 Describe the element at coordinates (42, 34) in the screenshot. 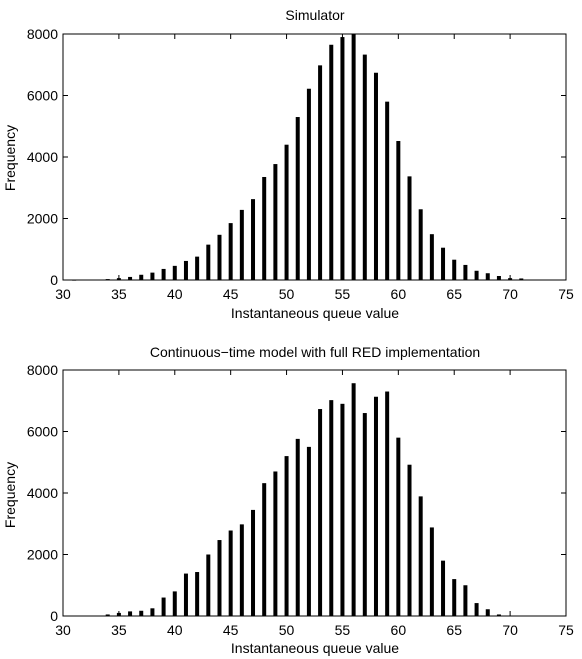

I see `y-tick-label: 8000` at that location.